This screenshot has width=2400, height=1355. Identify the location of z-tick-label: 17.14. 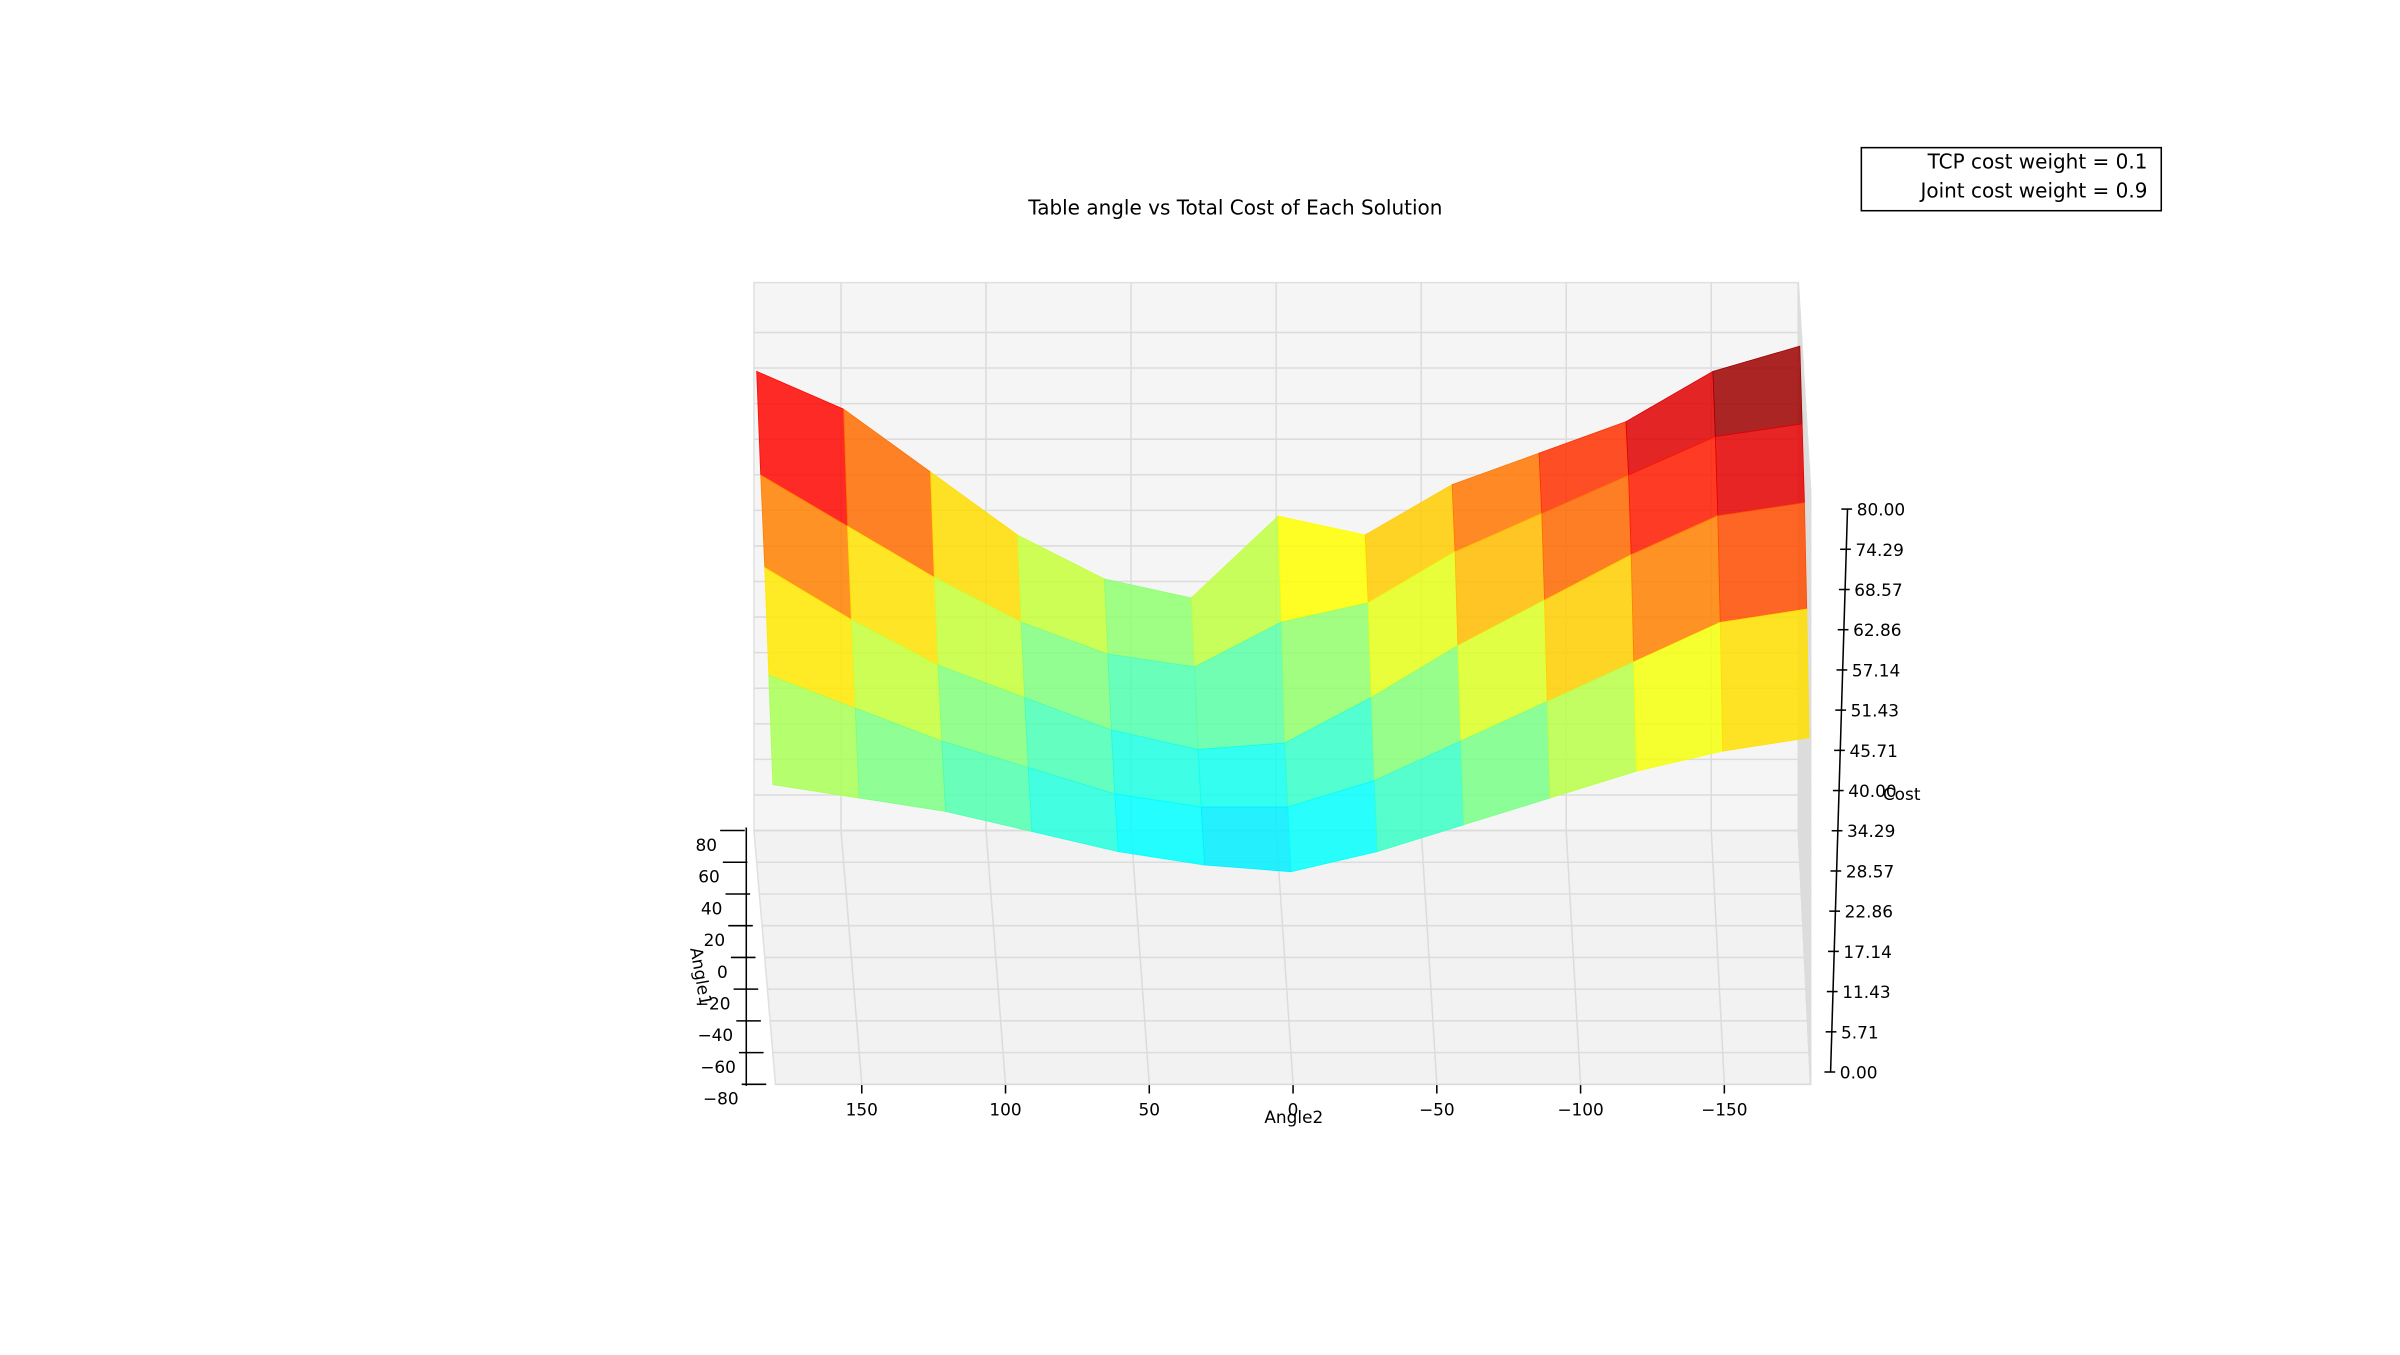
(1867, 952).